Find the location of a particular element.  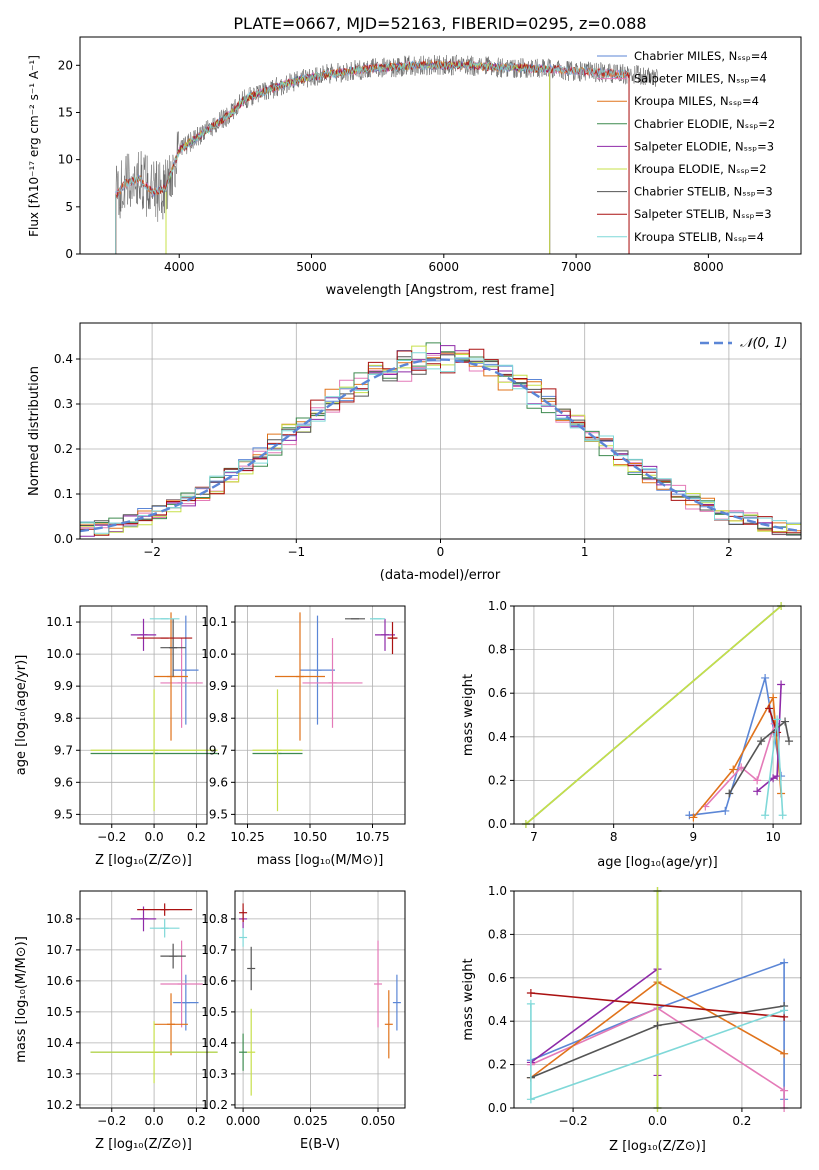

weight-marker-salpeter-miles is located at coordinates (784, 1090).